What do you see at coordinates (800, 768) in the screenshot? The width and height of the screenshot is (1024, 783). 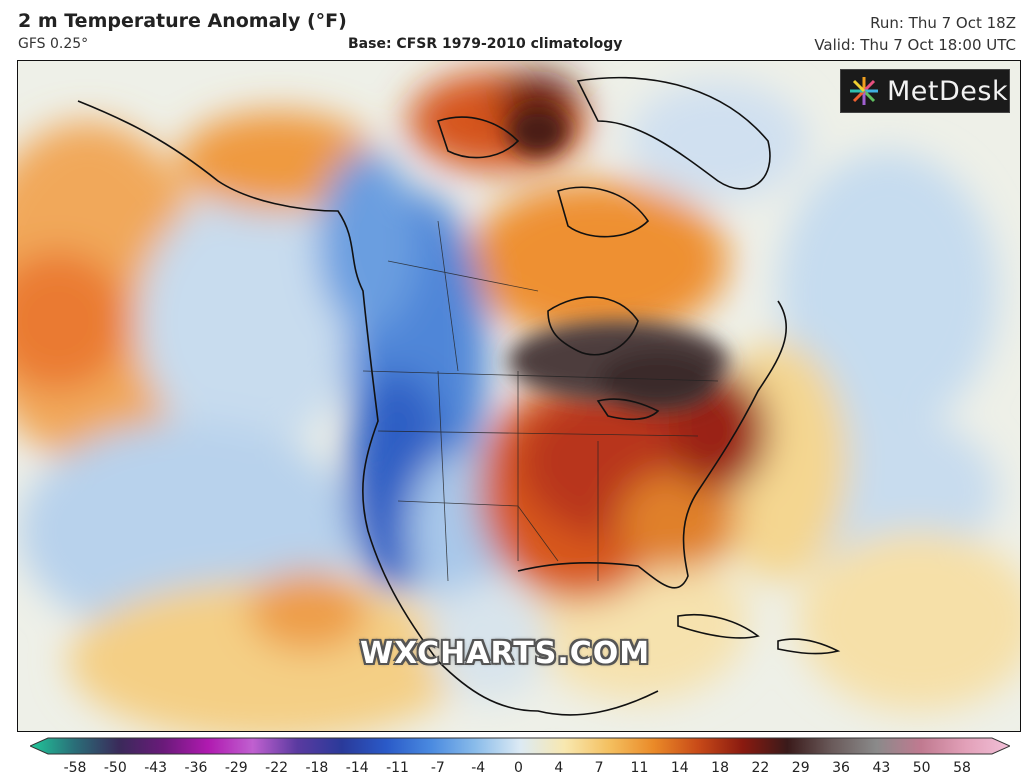 I see `legend-tick-label: 29` at bounding box center [800, 768].